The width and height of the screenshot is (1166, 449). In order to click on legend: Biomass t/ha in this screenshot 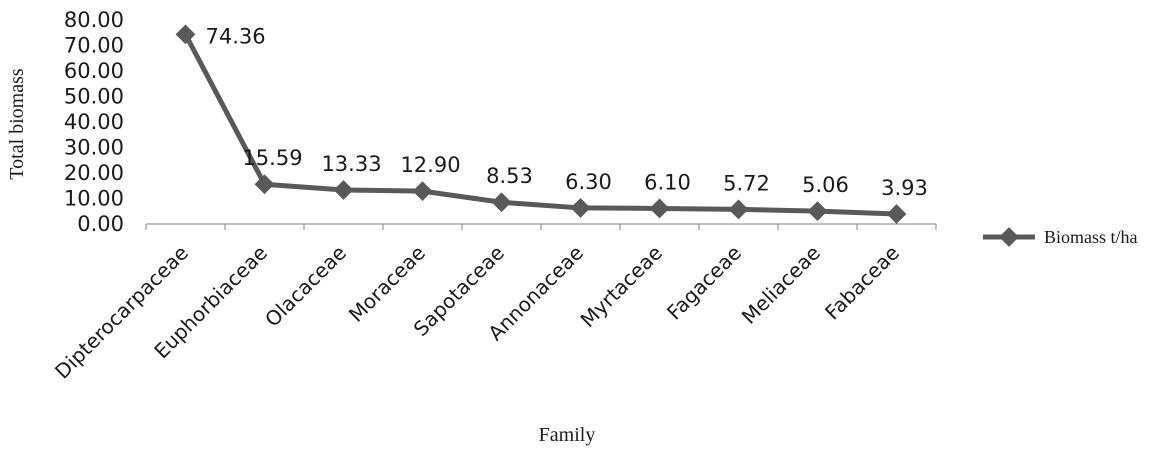, I will do `click(1060, 237)`.